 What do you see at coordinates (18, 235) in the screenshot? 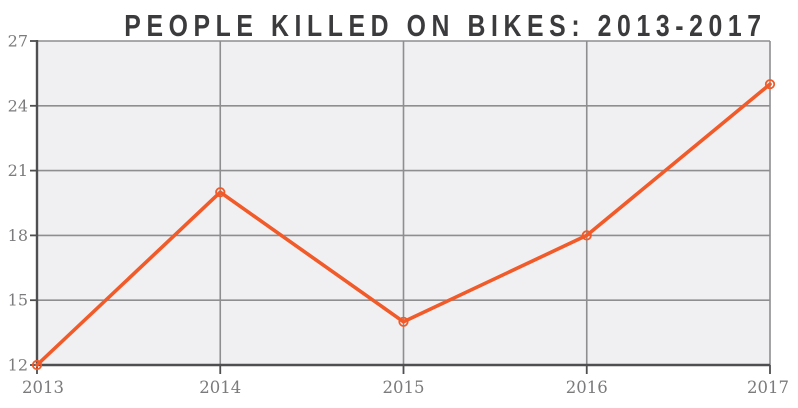
I see `y-tick-label: 18` at bounding box center [18, 235].